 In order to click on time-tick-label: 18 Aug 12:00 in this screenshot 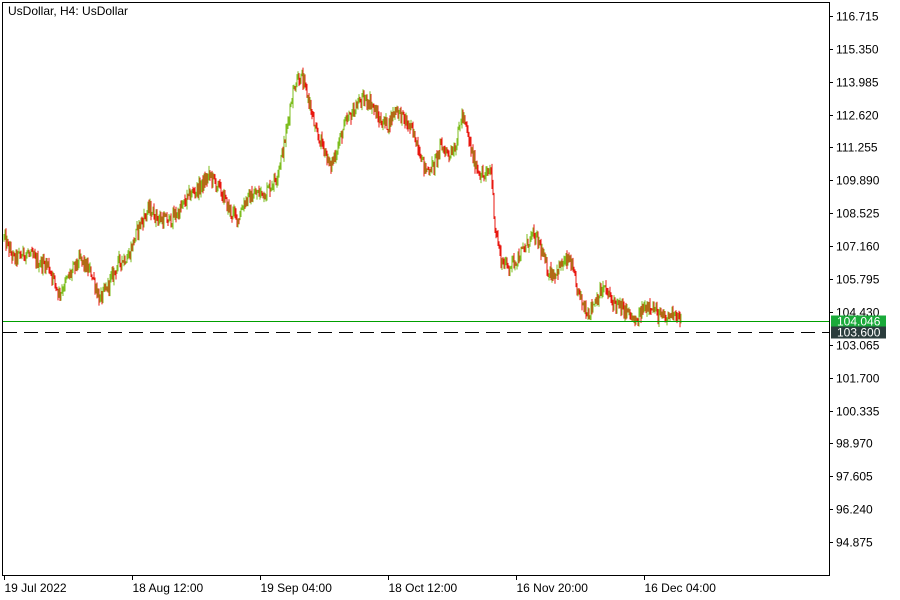, I will do `click(168, 588)`.